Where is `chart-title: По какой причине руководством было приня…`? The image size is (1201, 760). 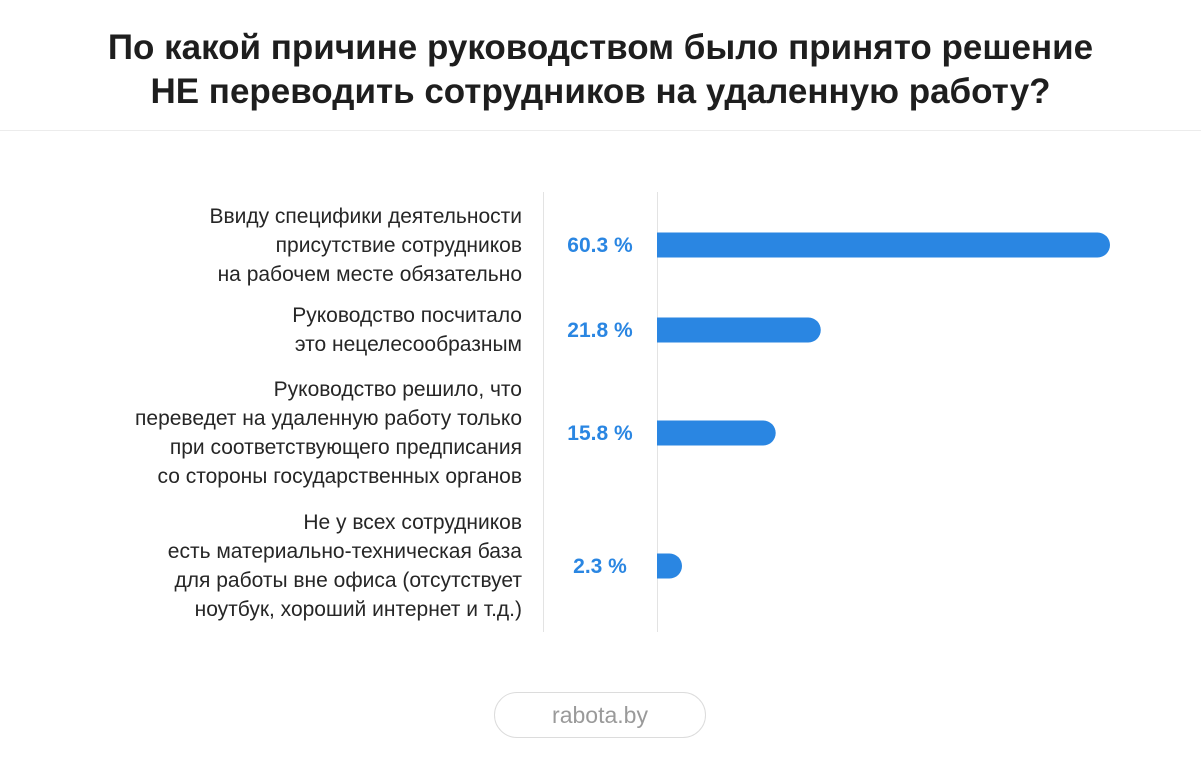 chart-title: По какой причине руководством было приня… is located at coordinates (600, 70).